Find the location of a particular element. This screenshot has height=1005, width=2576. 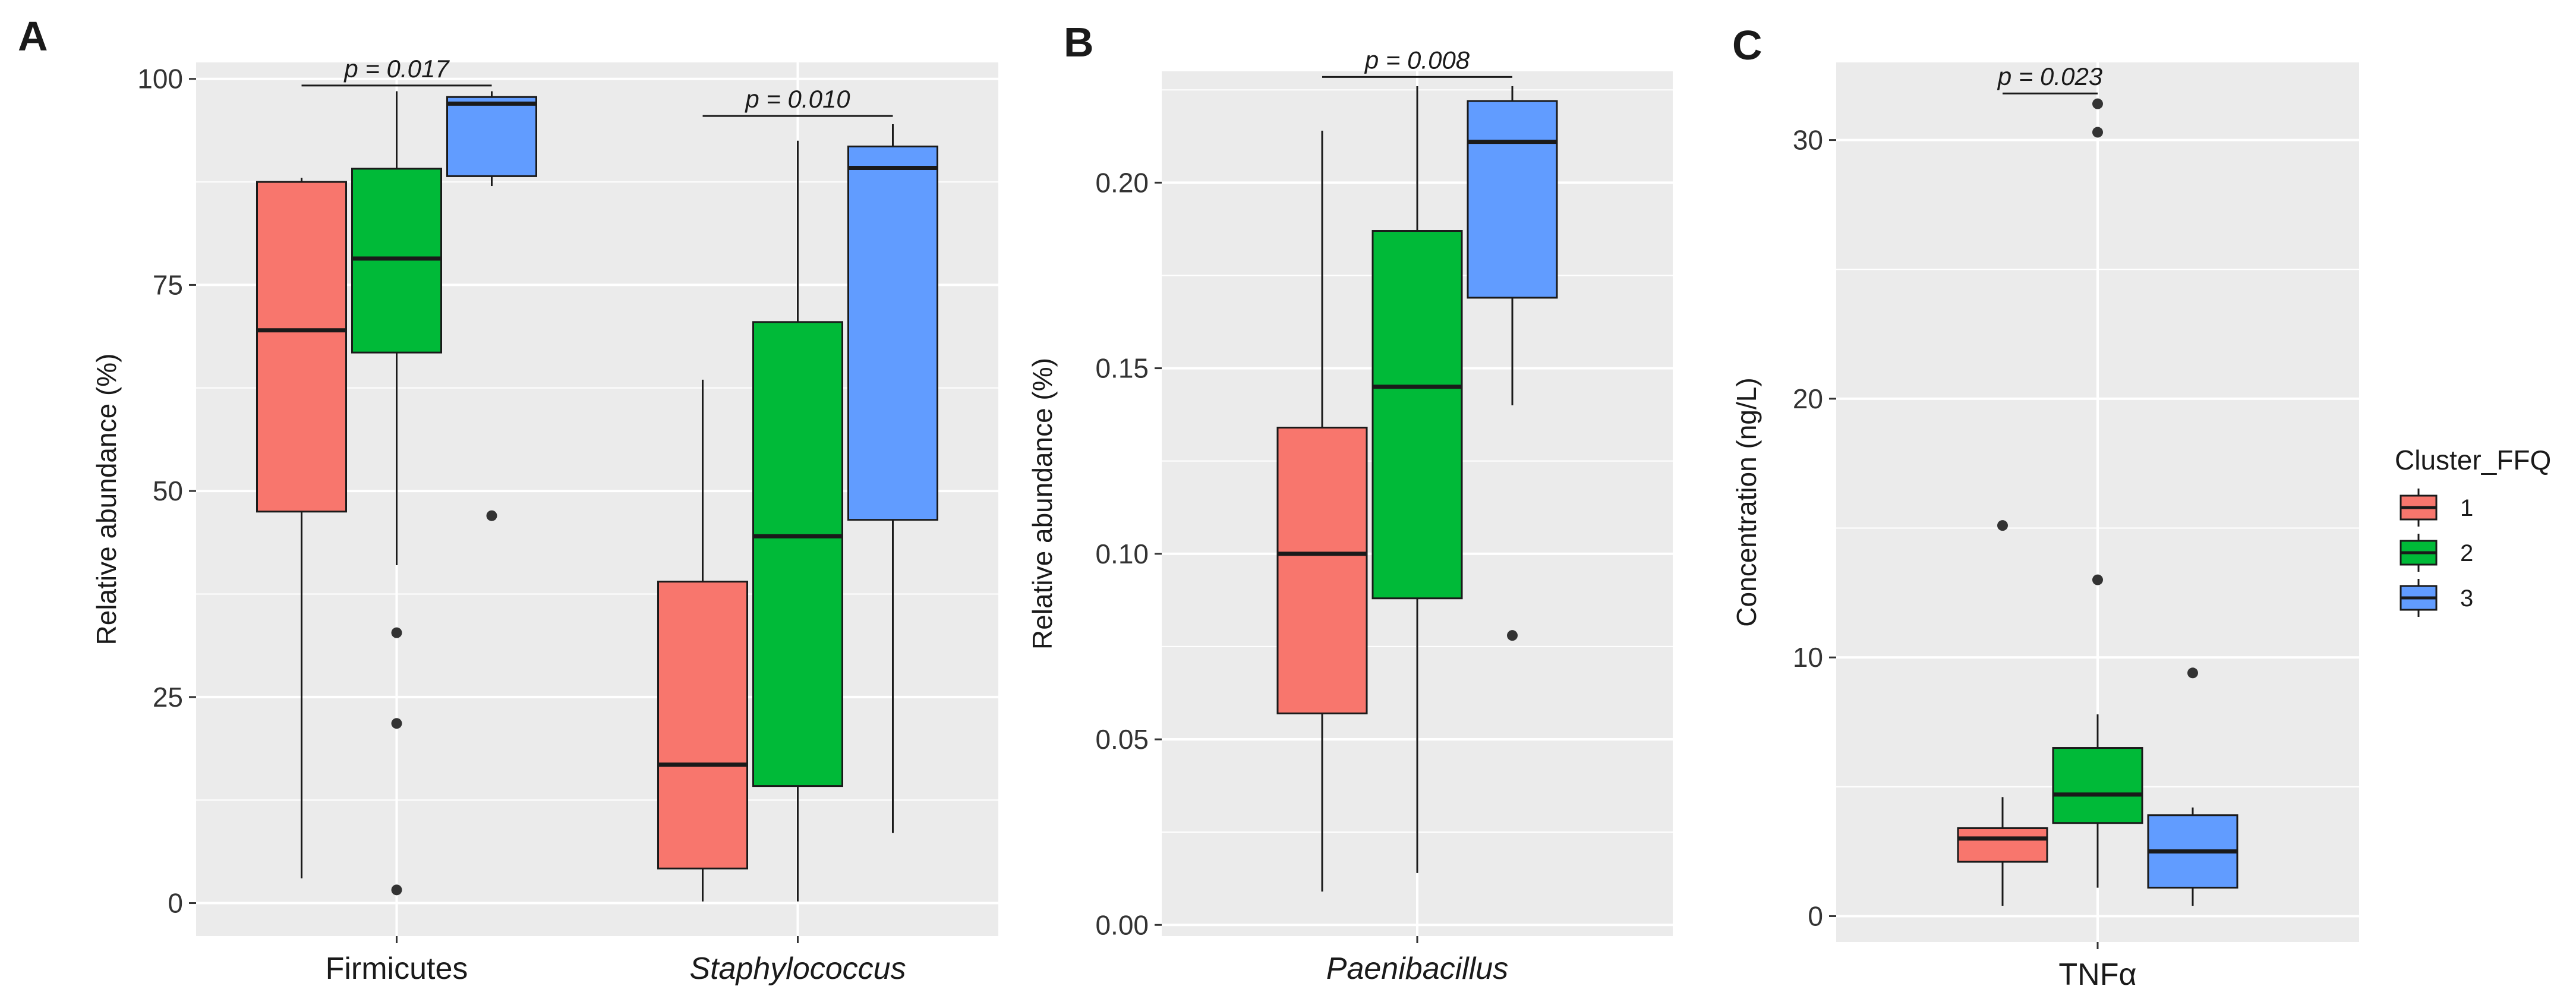

legend-item-label: 2 is located at coordinates (2466, 553).